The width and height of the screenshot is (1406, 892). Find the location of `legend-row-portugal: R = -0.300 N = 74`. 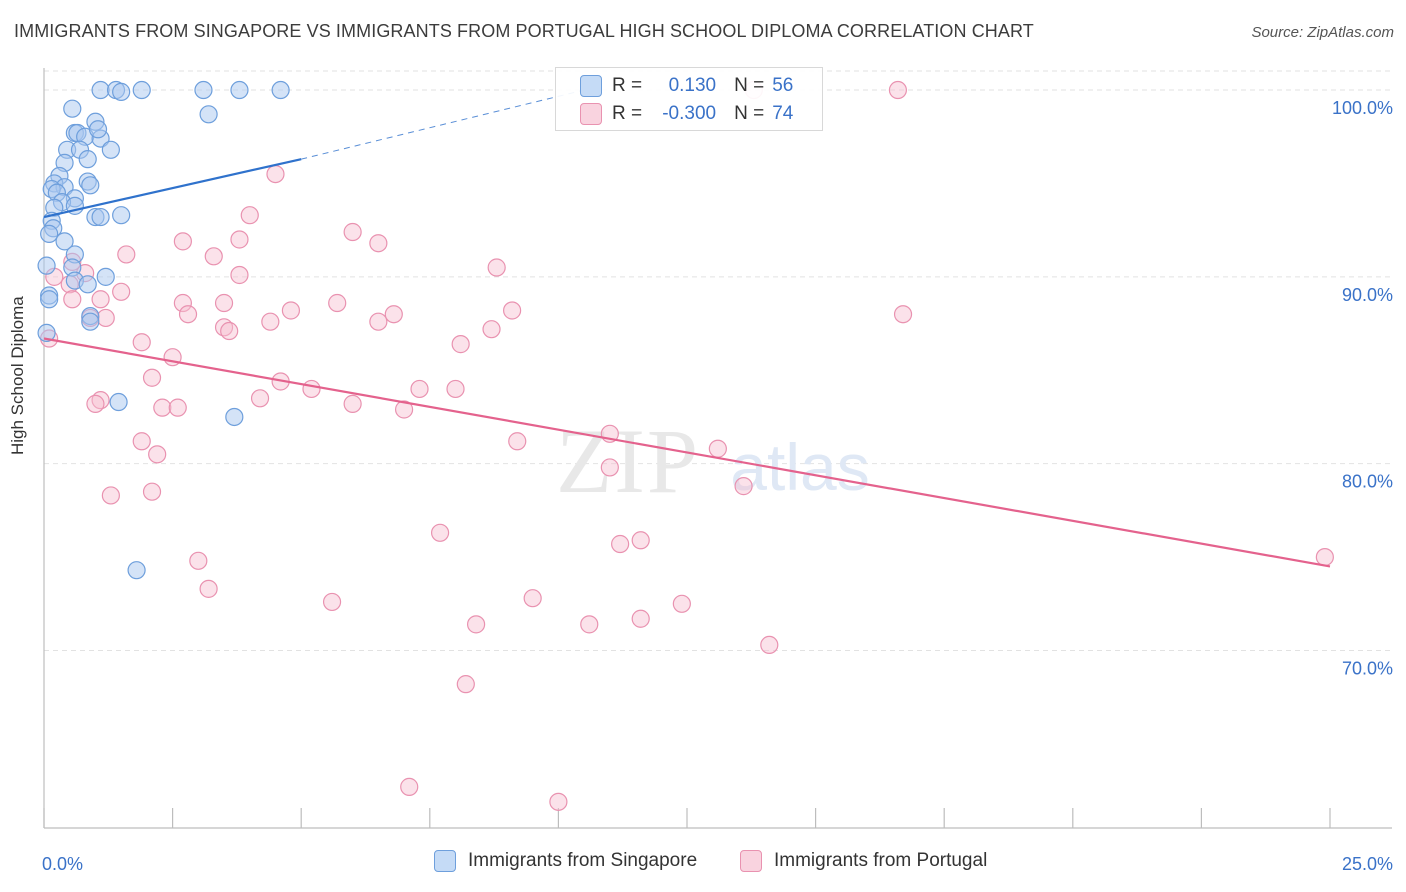

legend-row-portugal: R = -0.300 N = 74 is located at coordinates (683, 114).